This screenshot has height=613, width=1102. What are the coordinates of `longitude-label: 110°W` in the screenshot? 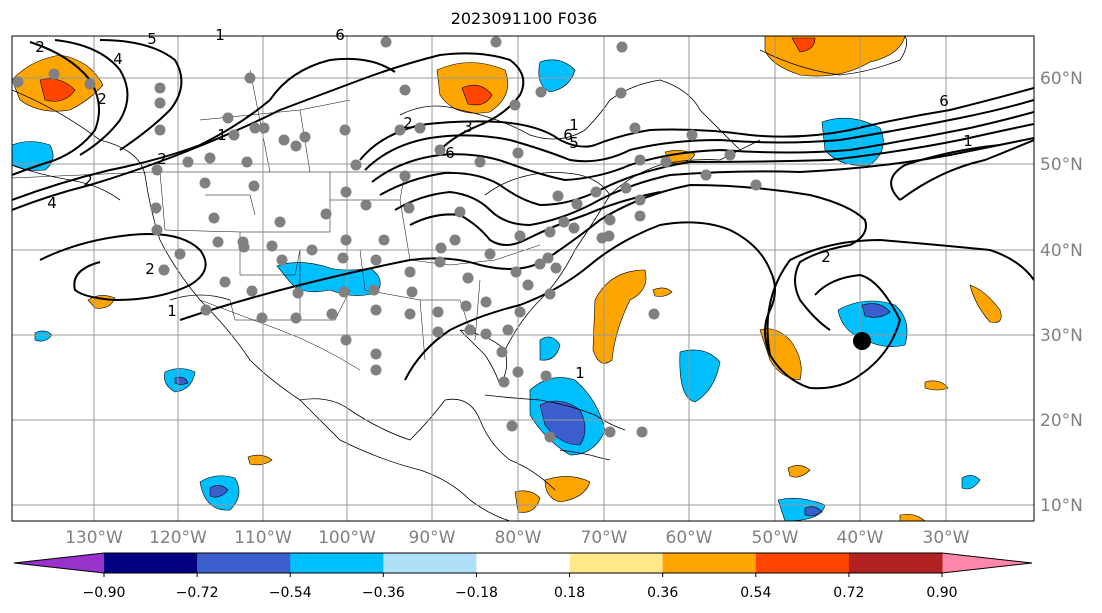 It's located at (263, 538).